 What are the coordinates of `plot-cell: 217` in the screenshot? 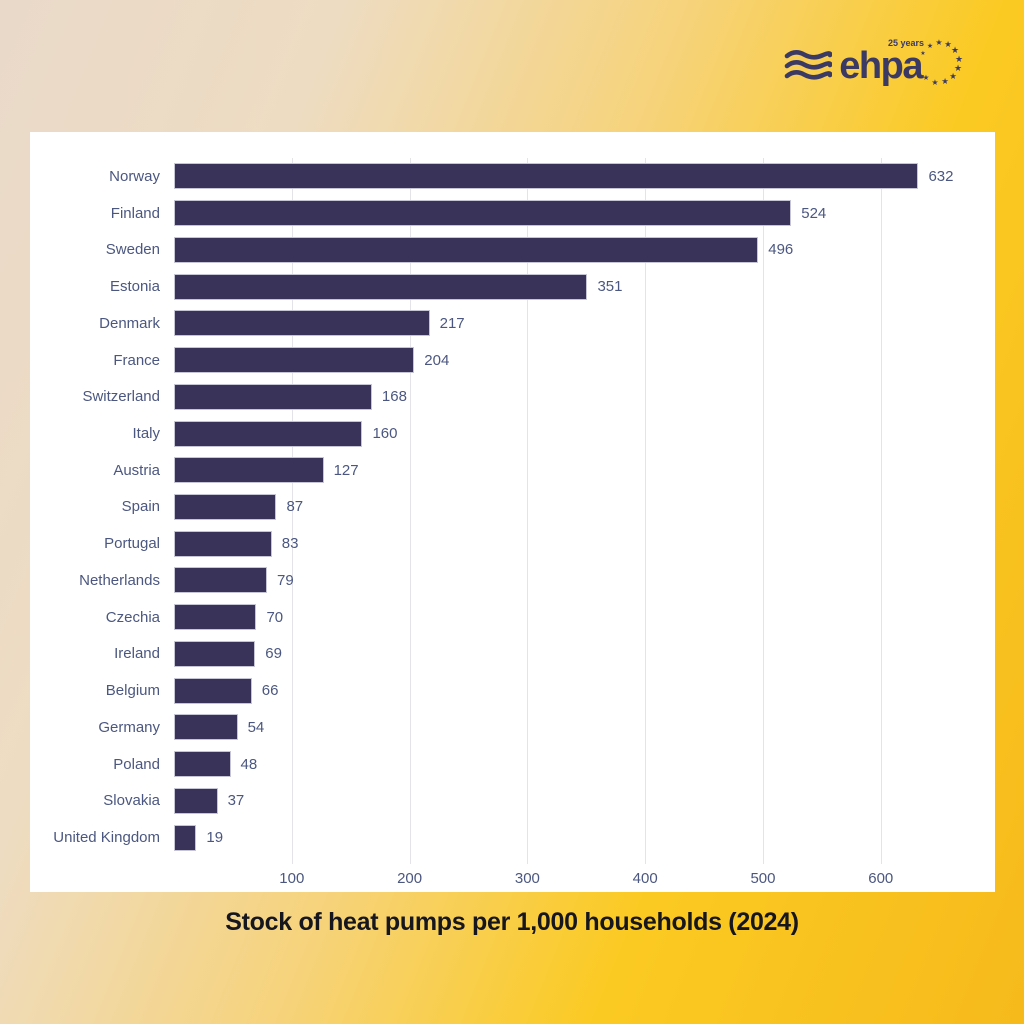 It's located at (574, 323).